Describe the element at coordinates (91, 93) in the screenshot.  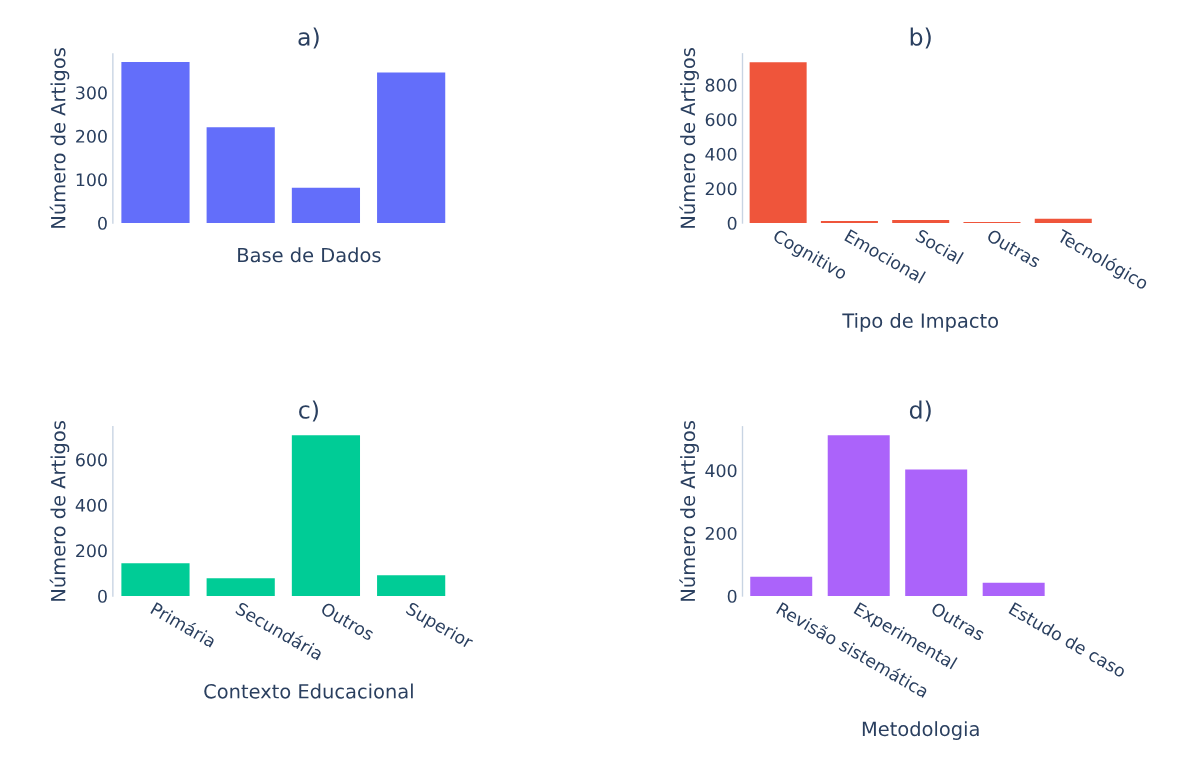
I see `y-tick-label: 300` at that location.